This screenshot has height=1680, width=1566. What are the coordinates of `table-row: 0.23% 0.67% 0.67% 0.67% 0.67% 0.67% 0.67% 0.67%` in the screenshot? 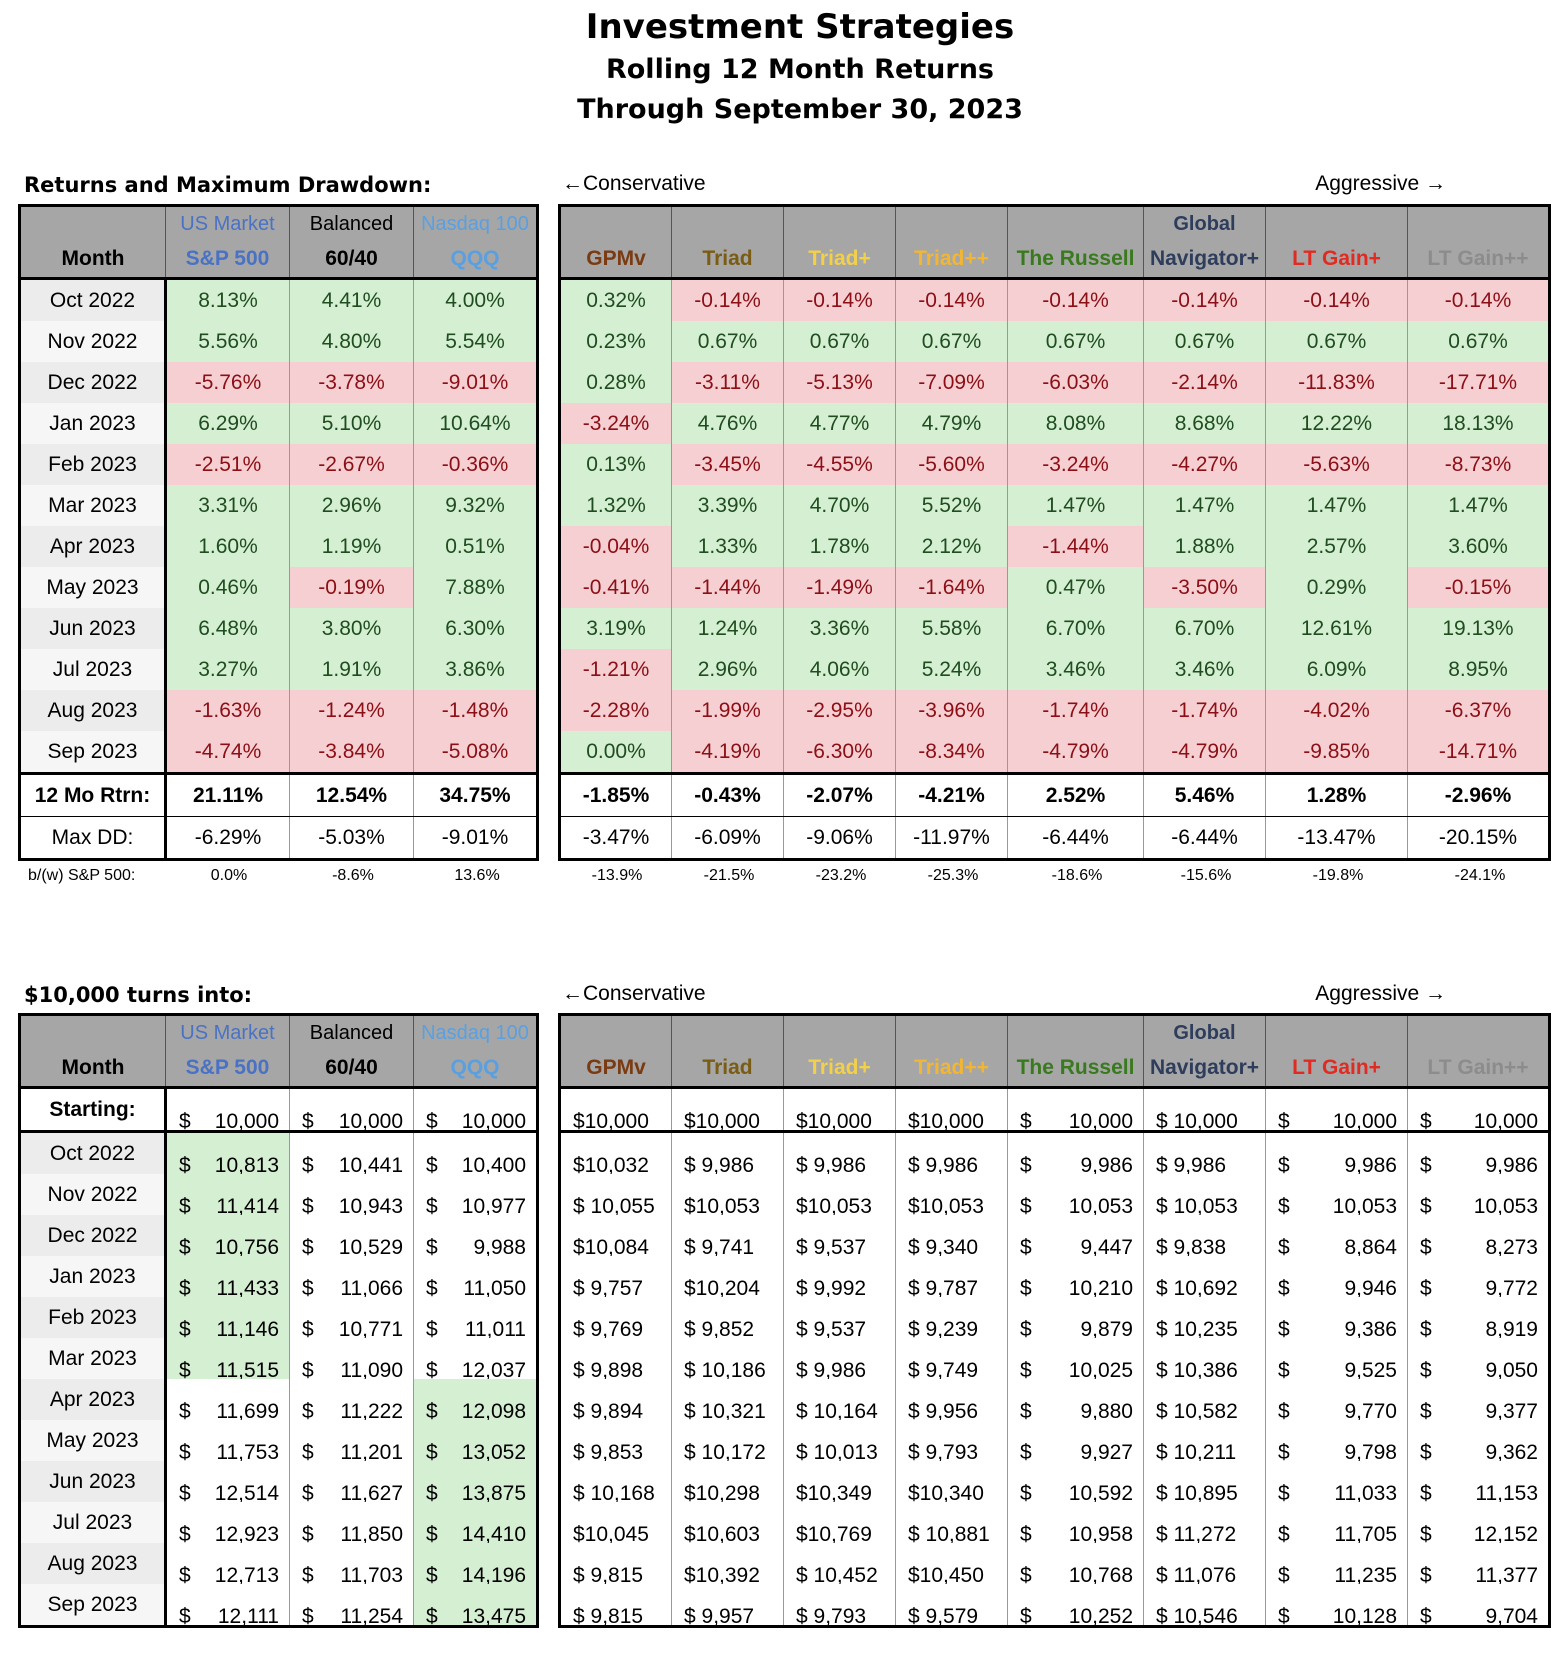 It's located at (1054, 341).